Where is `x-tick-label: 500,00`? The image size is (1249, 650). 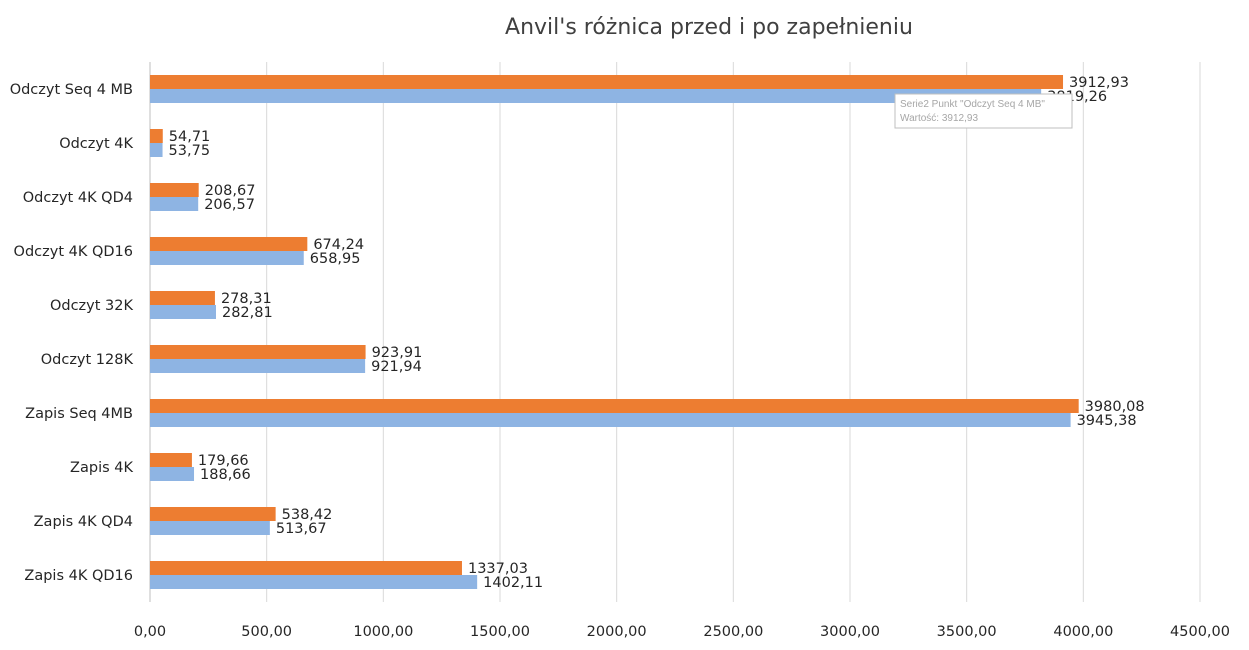
x-tick-label: 500,00 is located at coordinates (266, 632).